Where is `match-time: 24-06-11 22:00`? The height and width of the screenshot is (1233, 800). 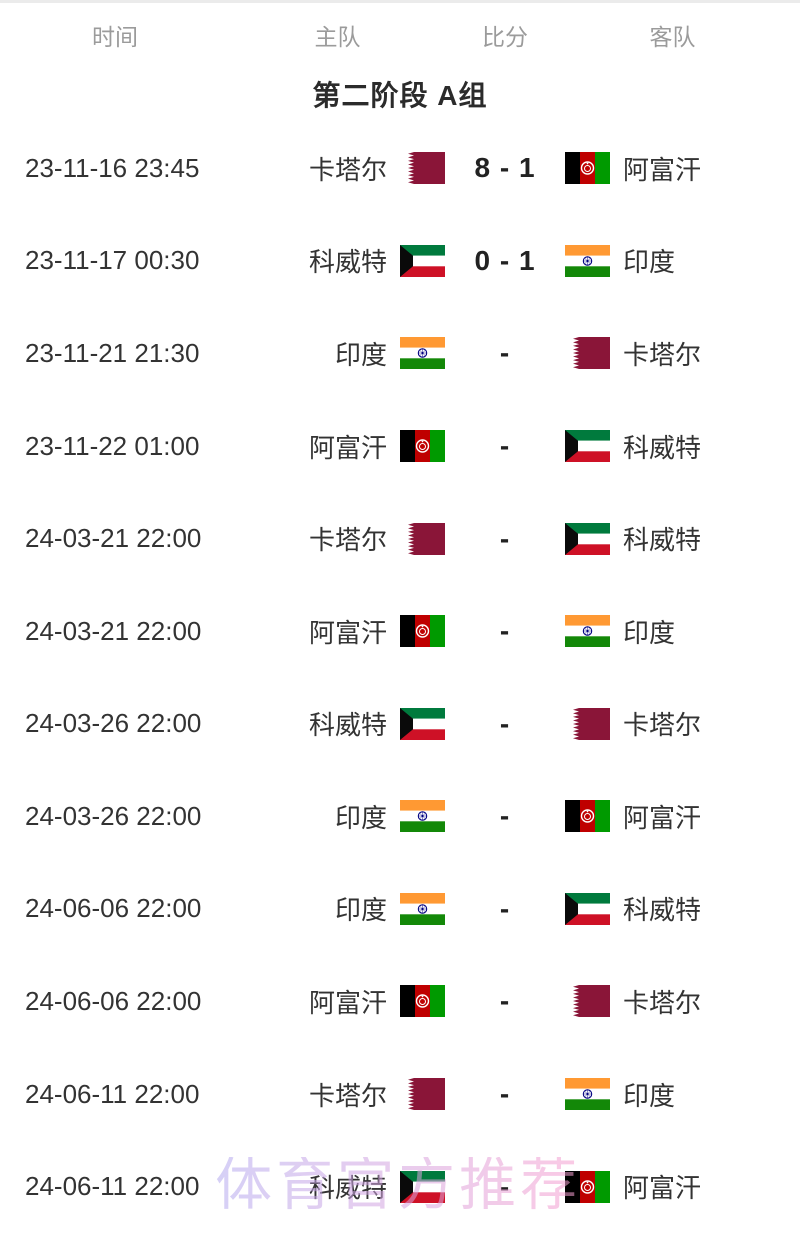
match-time: 24-06-11 22:00 is located at coordinates (112, 1093).